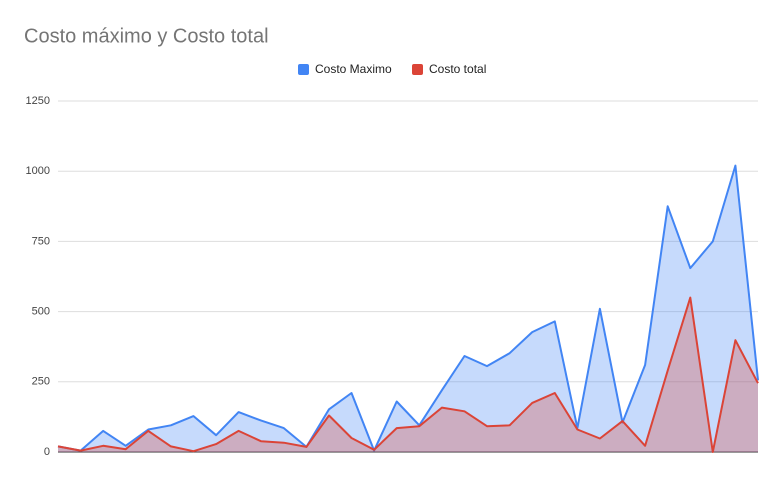  What do you see at coordinates (457, 69) in the screenshot?
I see `legend-label: Costo total` at bounding box center [457, 69].